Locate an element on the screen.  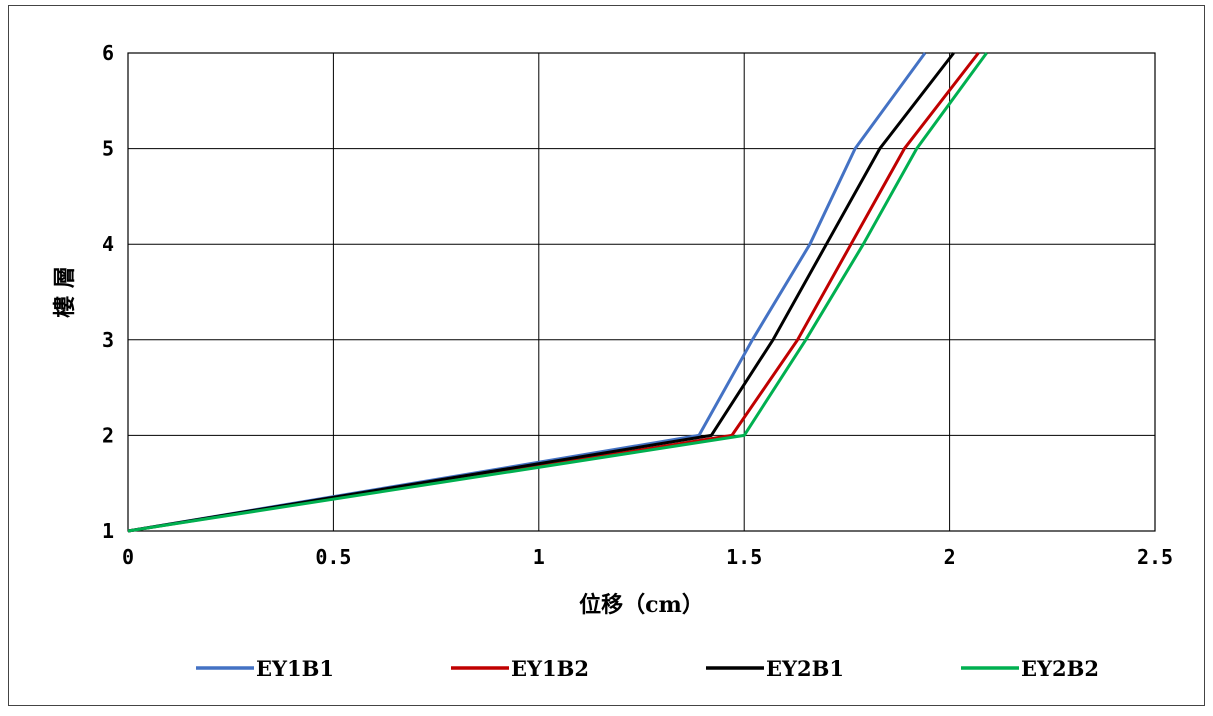
x-tick-label: 1.5 is located at coordinates (744, 557).